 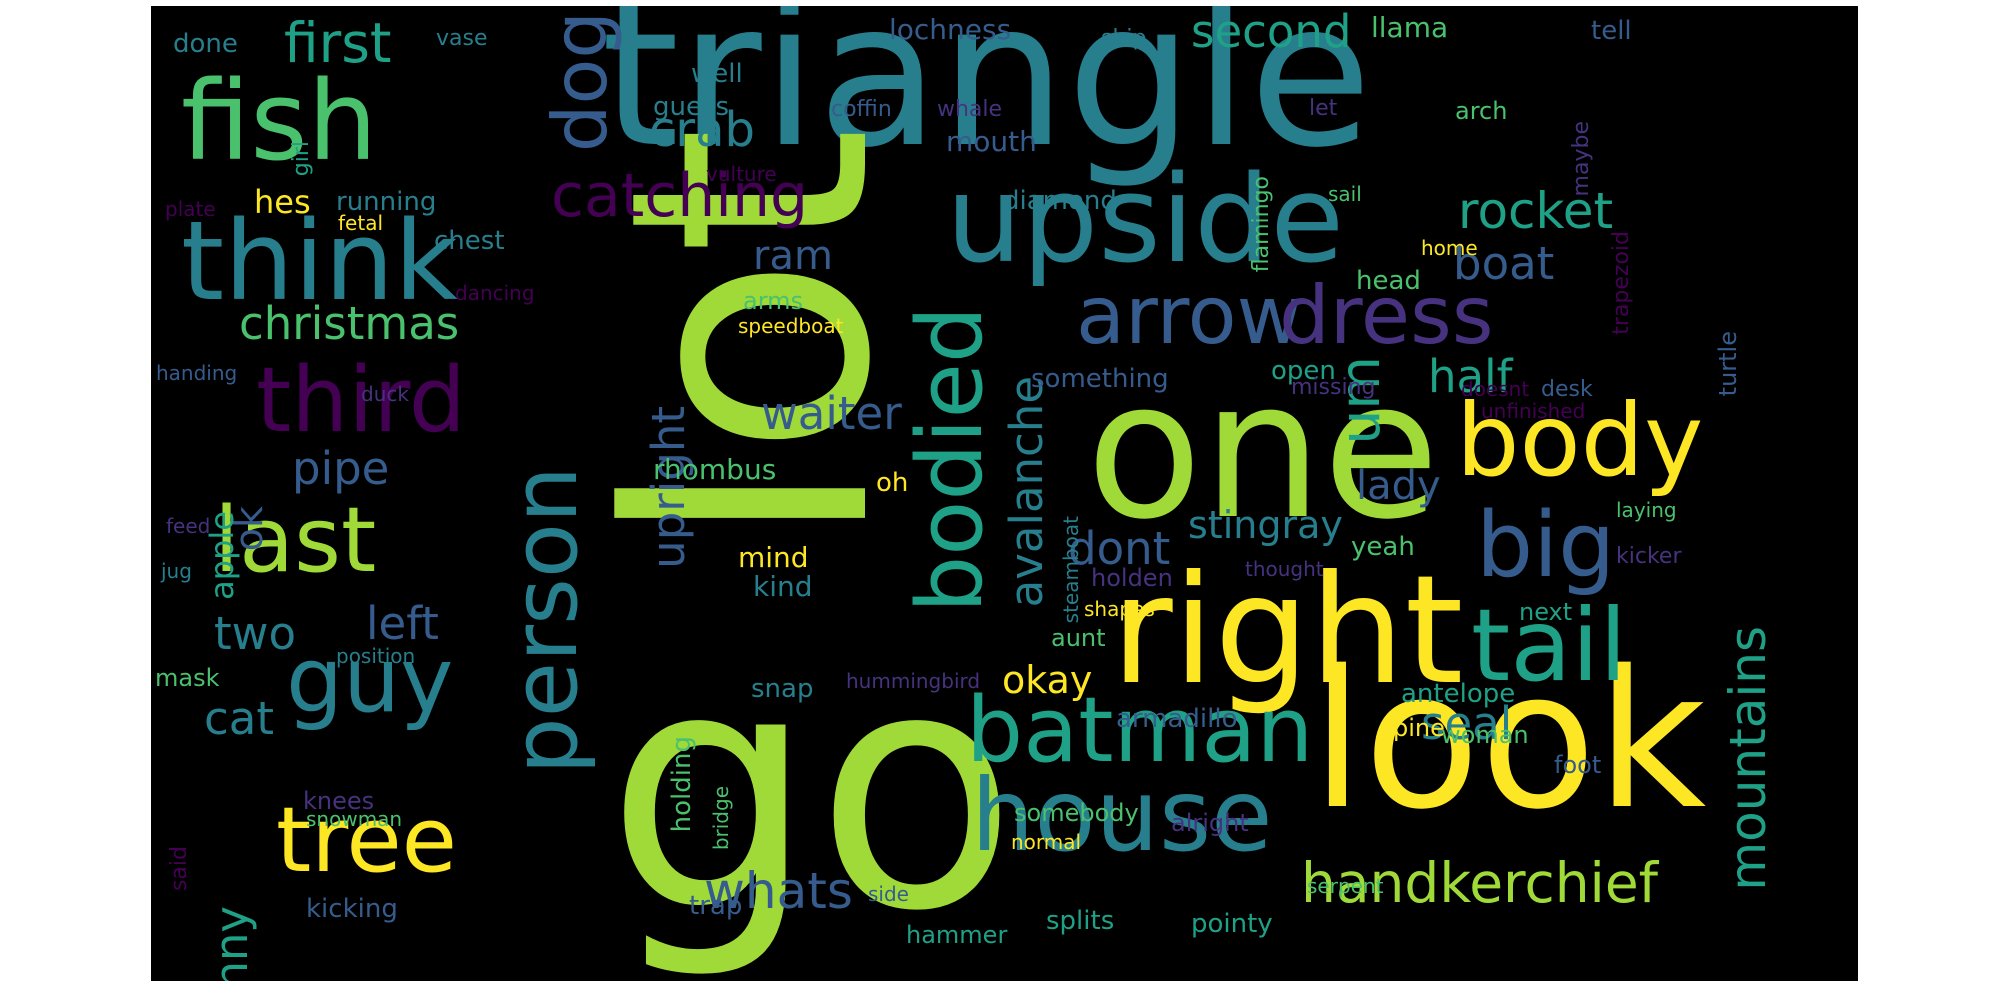 What do you see at coordinates (1046, 842) in the screenshot?
I see `word: normal` at bounding box center [1046, 842].